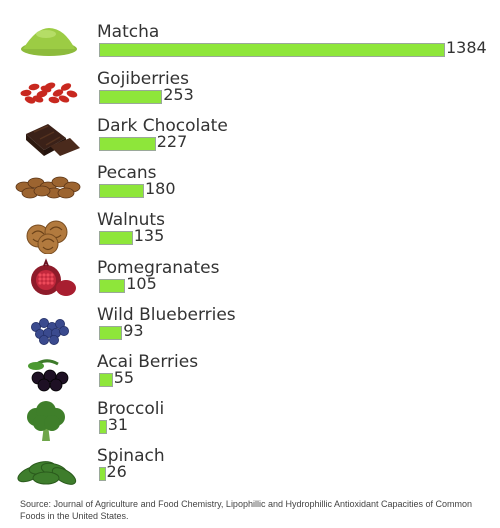 The width and height of the screenshot is (500, 528). I want to click on chart-row: Wild Blueberries 93, so click(250, 328).